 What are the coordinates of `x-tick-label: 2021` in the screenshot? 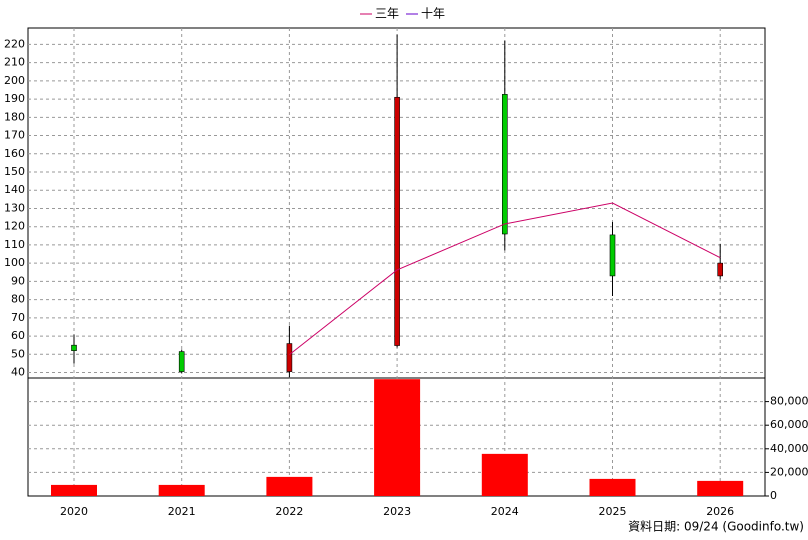 It's located at (182, 511).